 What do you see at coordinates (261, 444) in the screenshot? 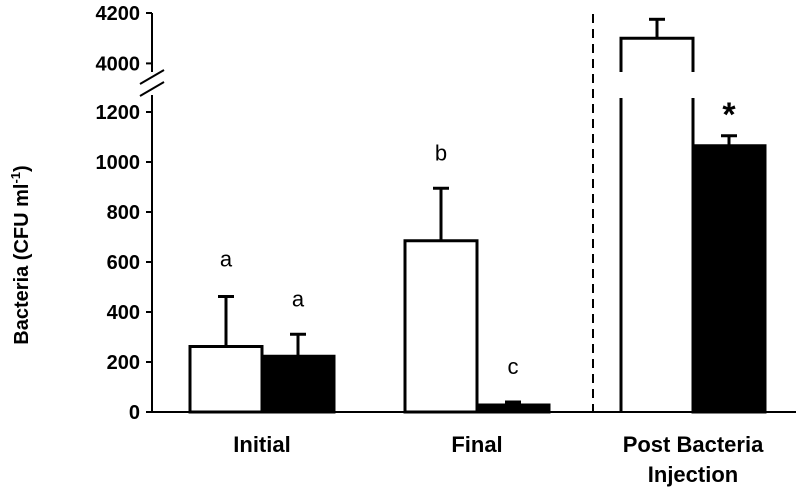
I see `x-category-label: Initial` at bounding box center [261, 444].